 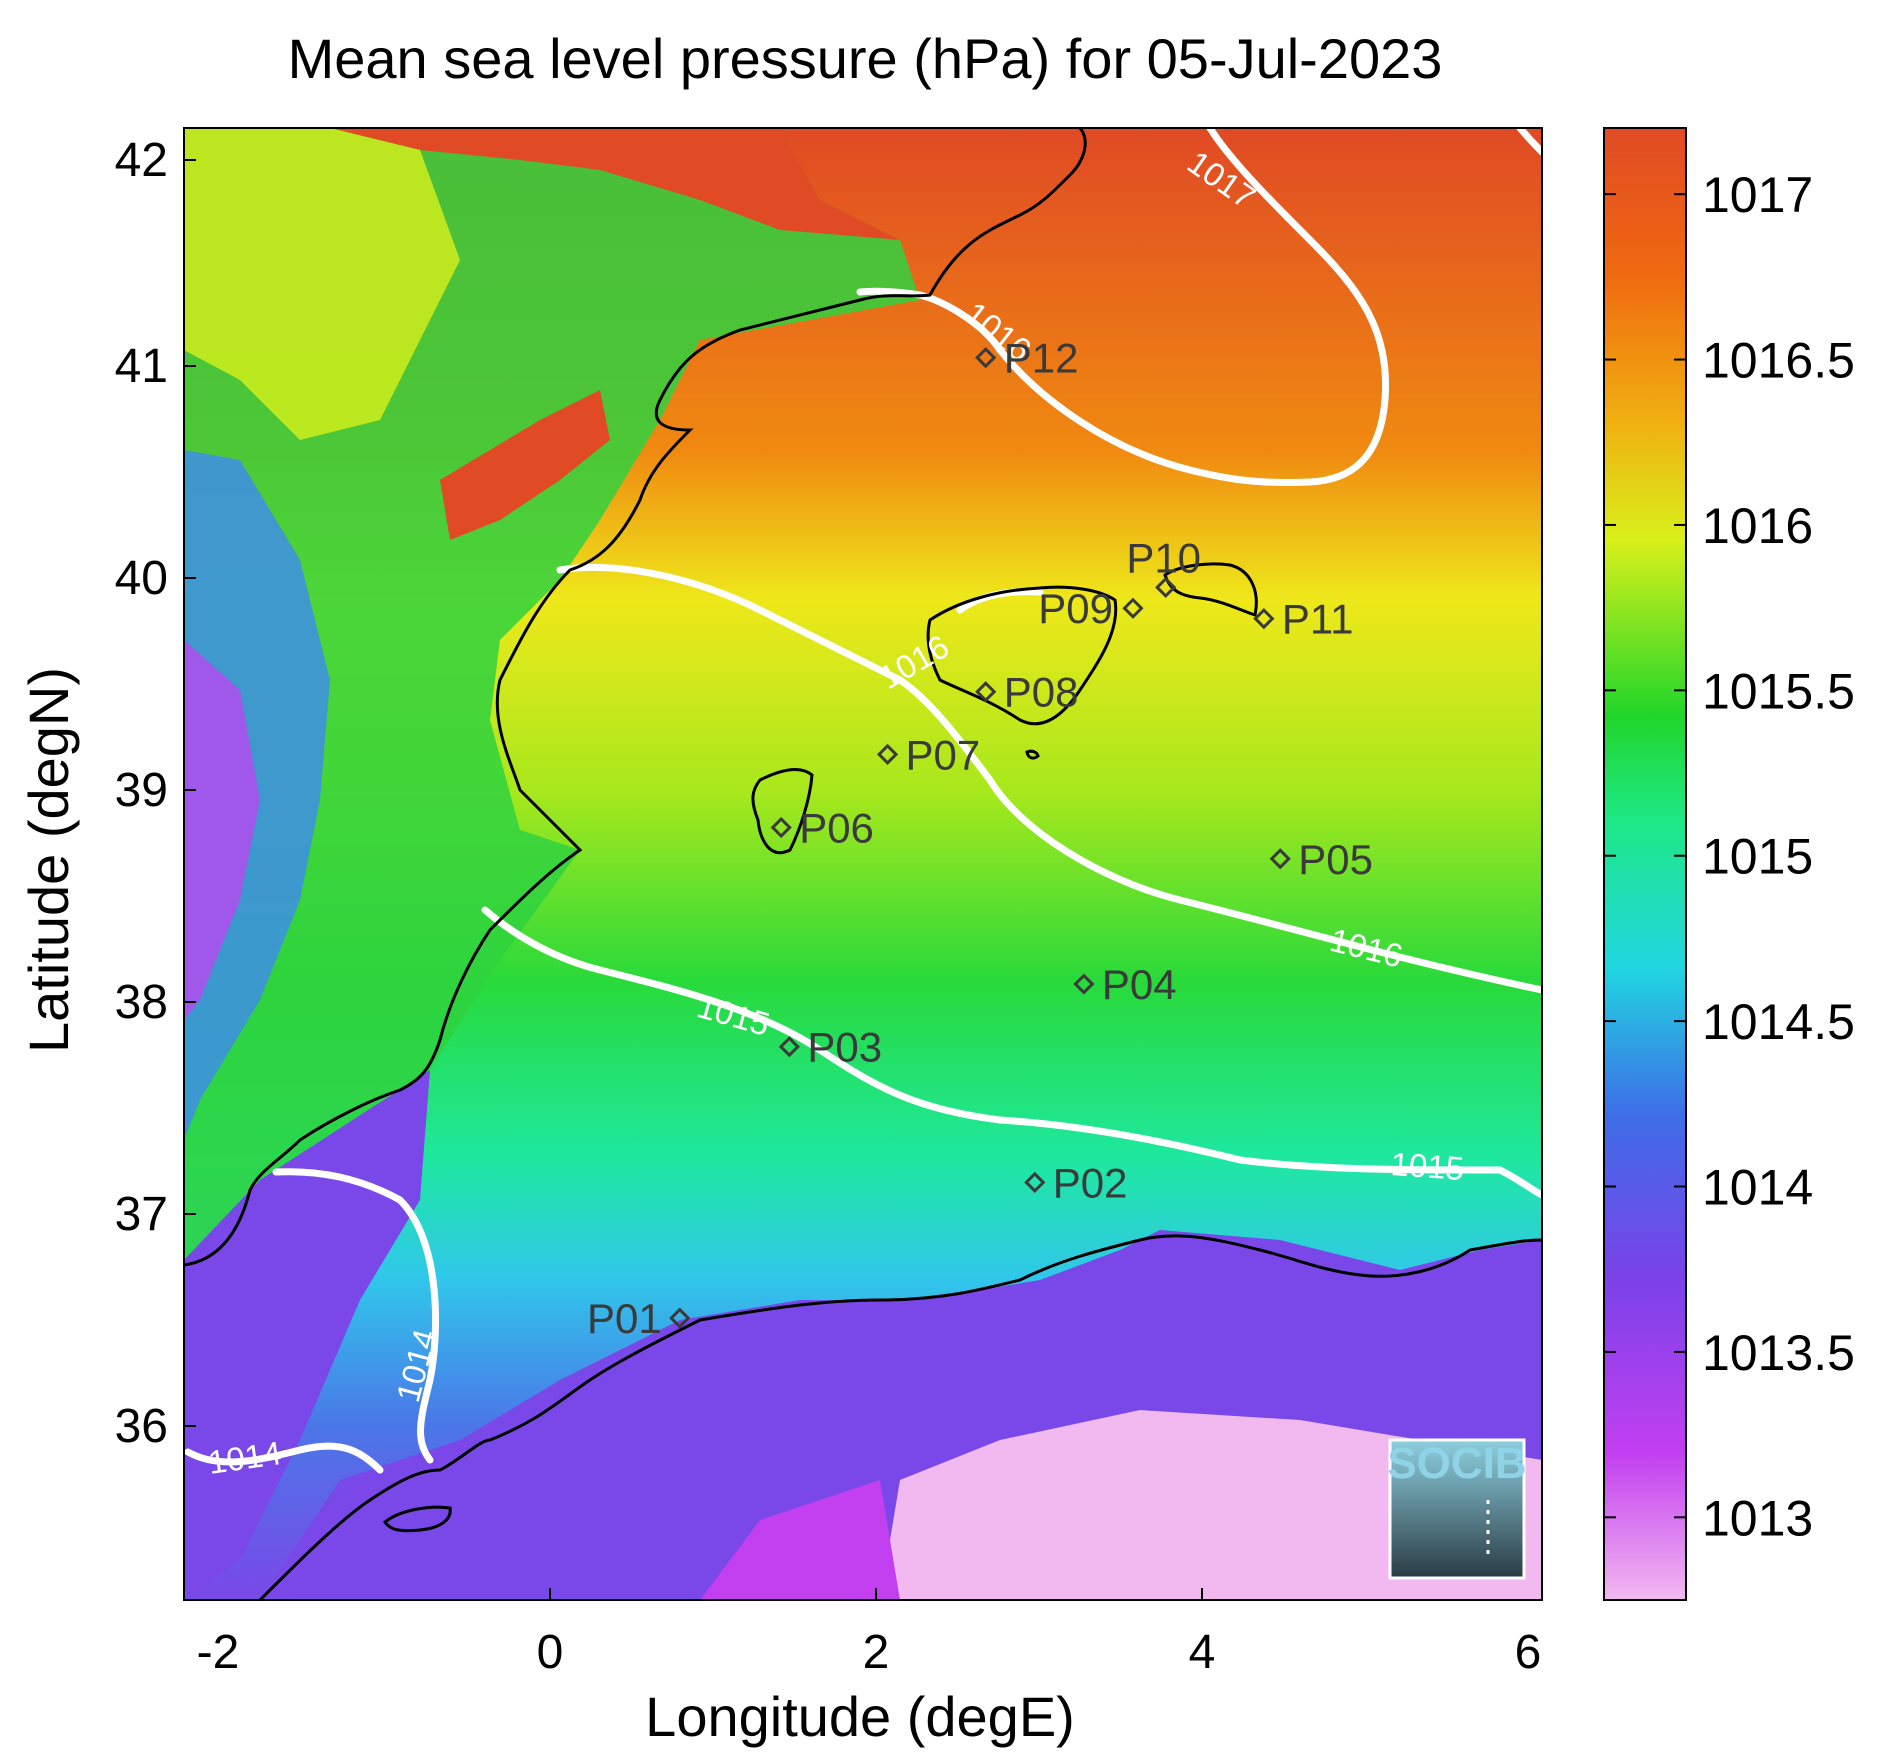 I want to click on coastline-ibiza, so click(x=782, y=811).